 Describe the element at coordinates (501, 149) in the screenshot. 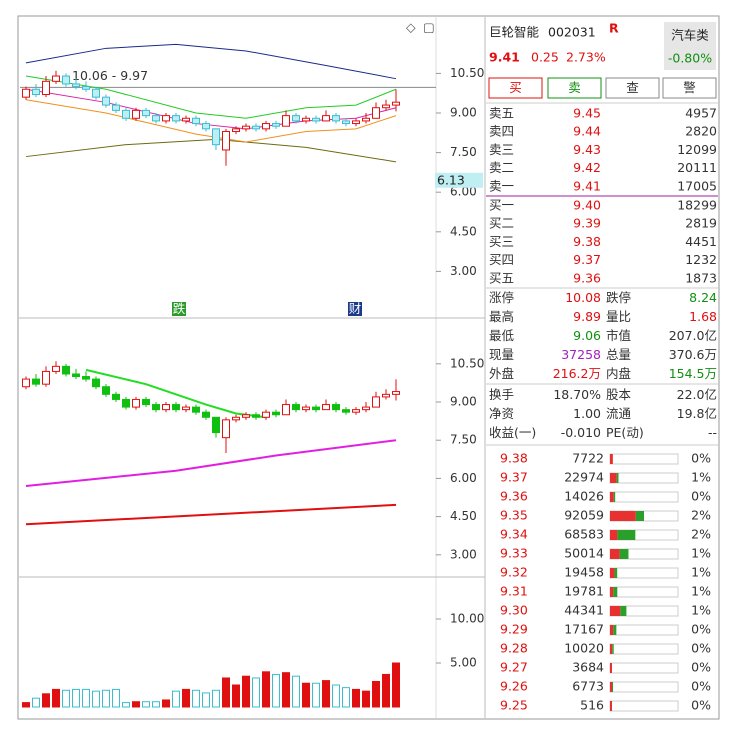

I see `book-label: 卖三` at that location.